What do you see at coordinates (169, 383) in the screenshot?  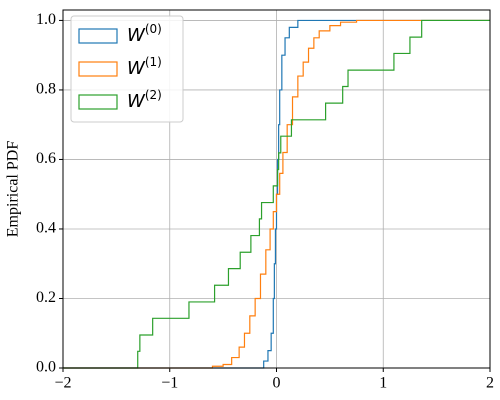 I see `x-tick-label: −1` at bounding box center [169, 383].